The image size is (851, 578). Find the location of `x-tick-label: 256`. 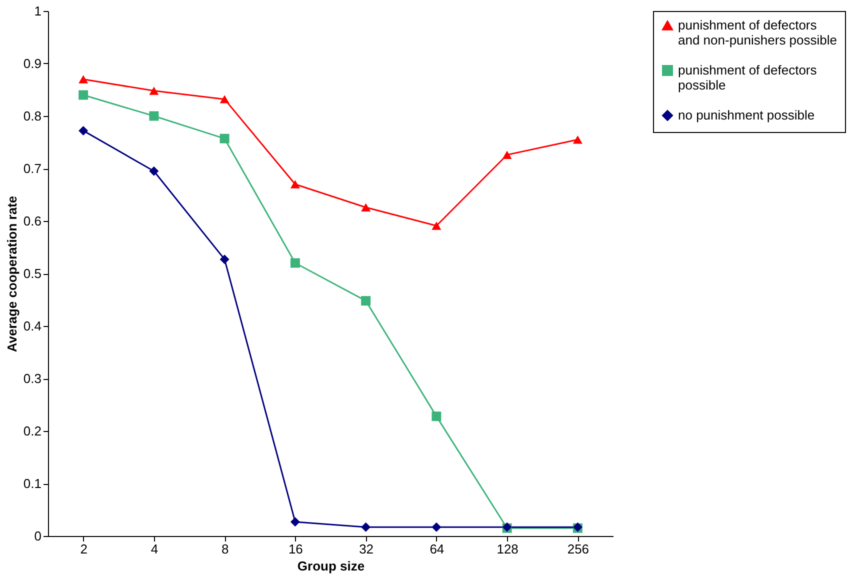

x-tick-label: 256 is located at coordinates (578, 549).